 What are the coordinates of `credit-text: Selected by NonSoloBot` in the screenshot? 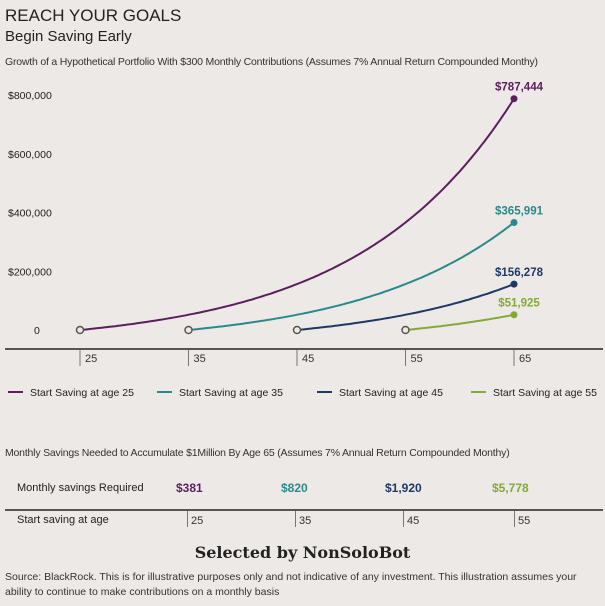 It's located at (302, 552).